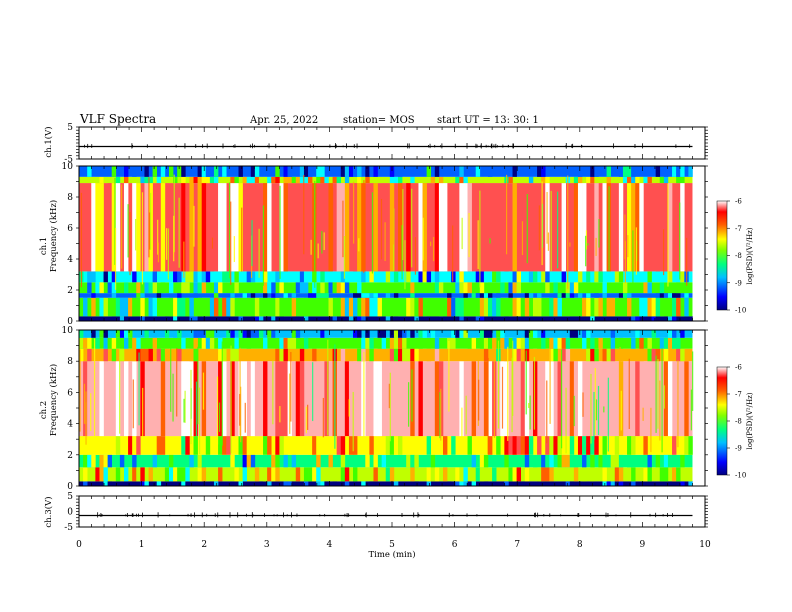 The image size is (792, 612). I want to click on x-tick-label: 4, so click(330, 545).